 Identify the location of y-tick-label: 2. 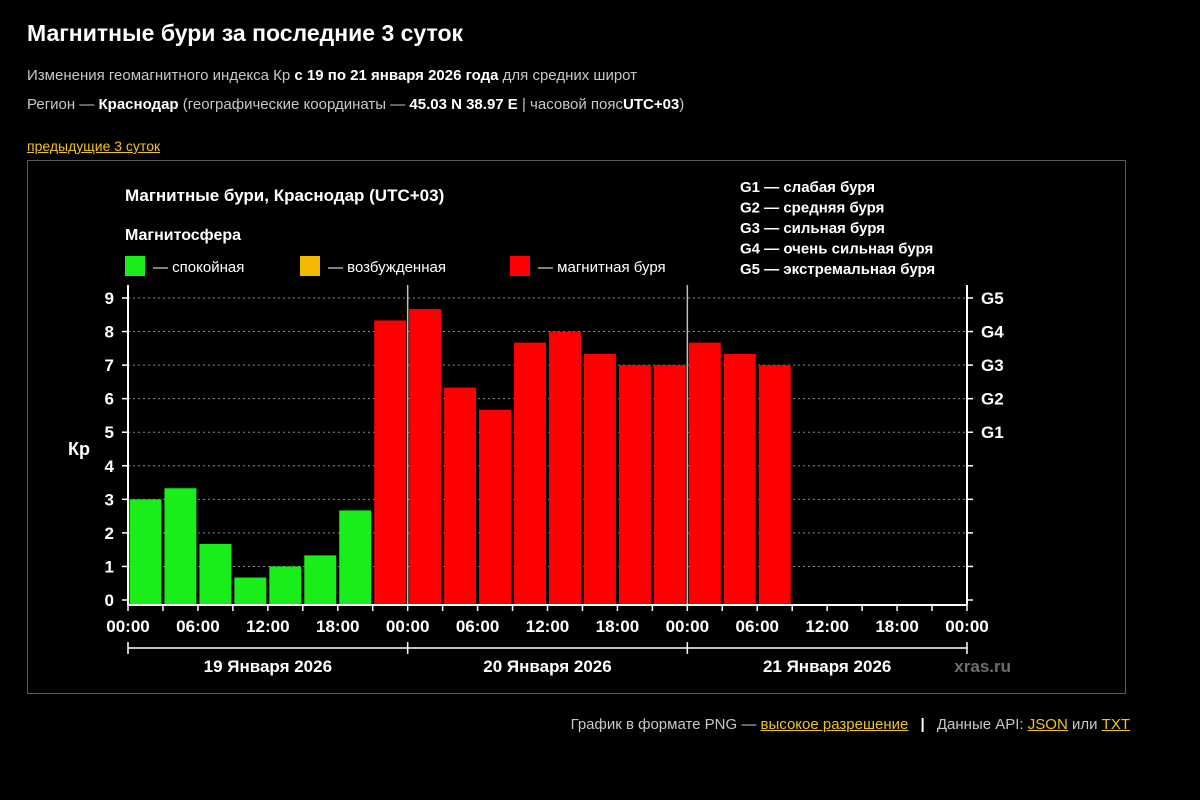
(109, 533).